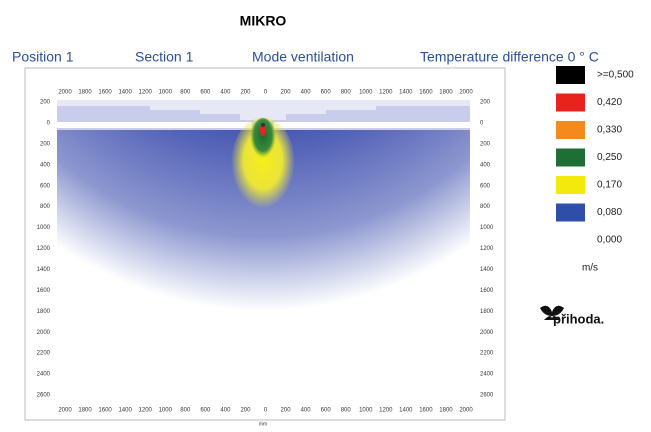 This screenshot has width=651, height=432. Describe the element at coordinates (164, 57) in the screenshot. I see `section: Section 1` at that location.